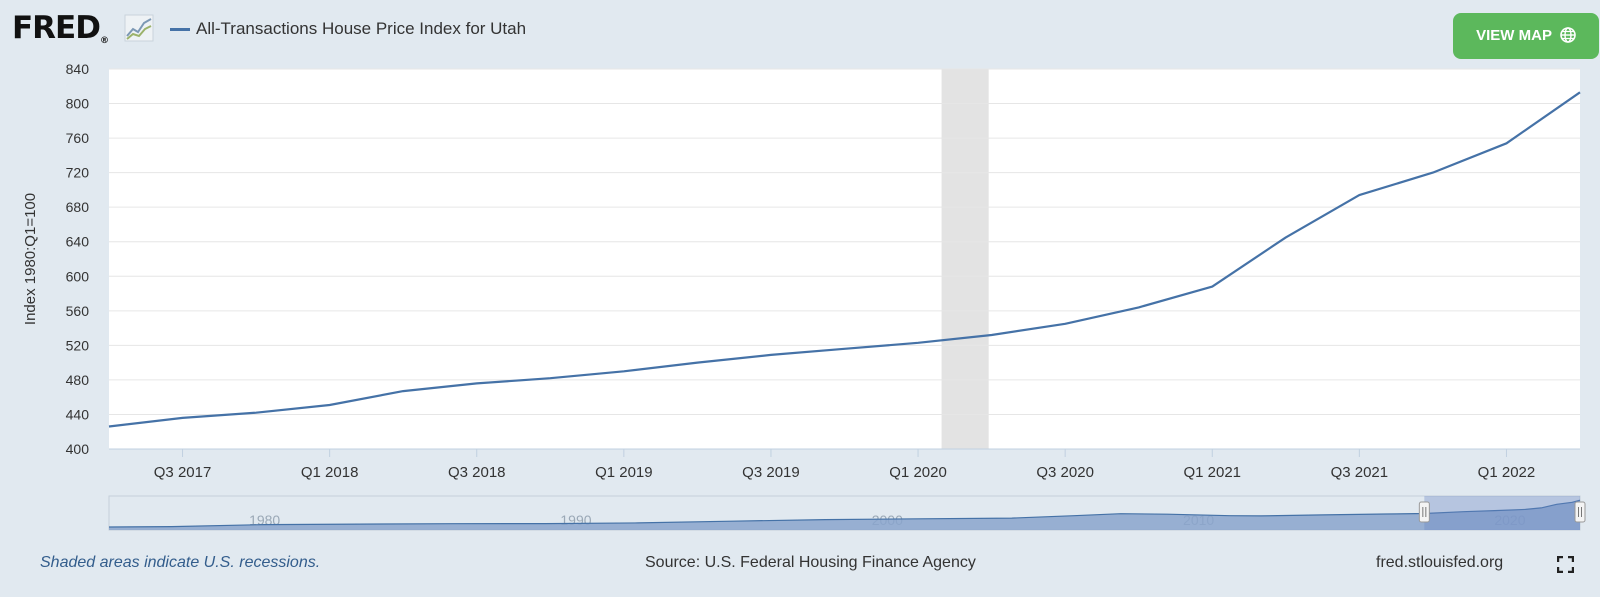 The width and height of the screenshot is (1600, 597). What do you see at coordinates (624, 472) in the screenshot?
I see `x-tick-label: Q1 2019` at bounding box center [624, 472].